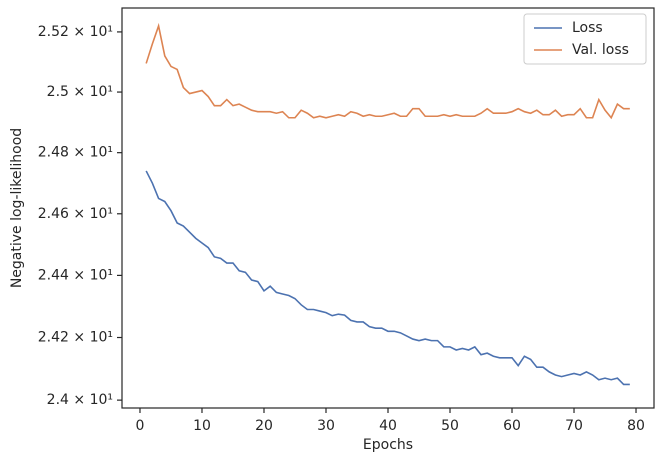  I want to click on x-tick-label: 20, so click(264, 426).